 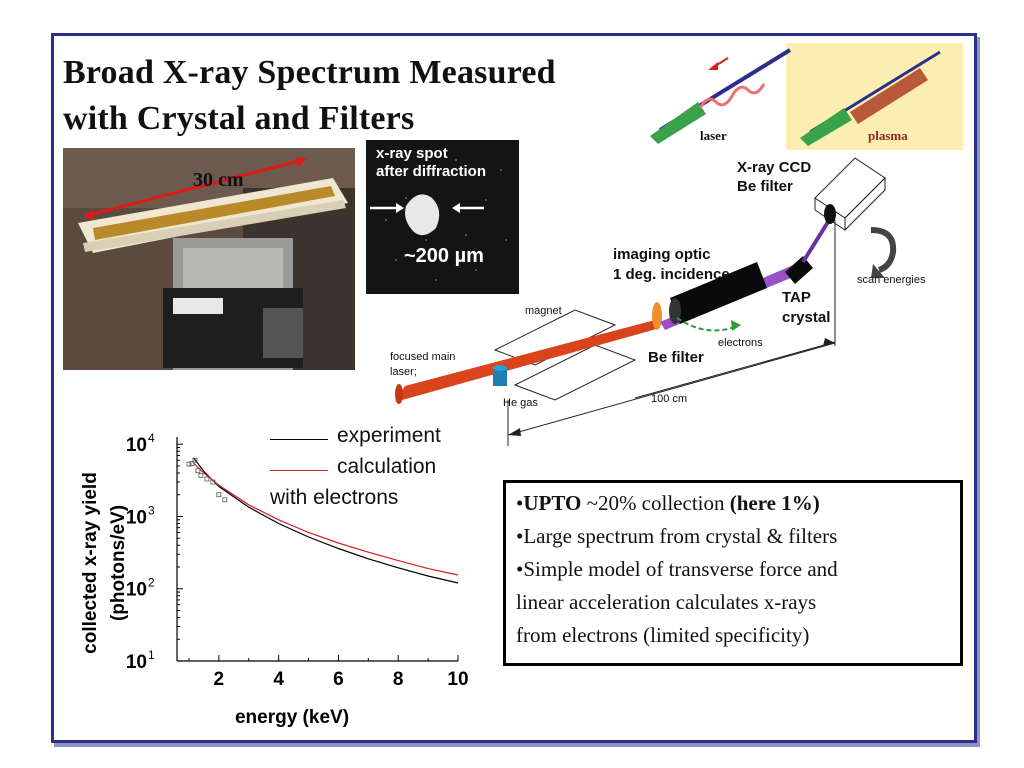 What do you see at coordinates (151, 655) in the screenshot?
I see `y-tick-exponent: 1` at bounding box center [151, 655].